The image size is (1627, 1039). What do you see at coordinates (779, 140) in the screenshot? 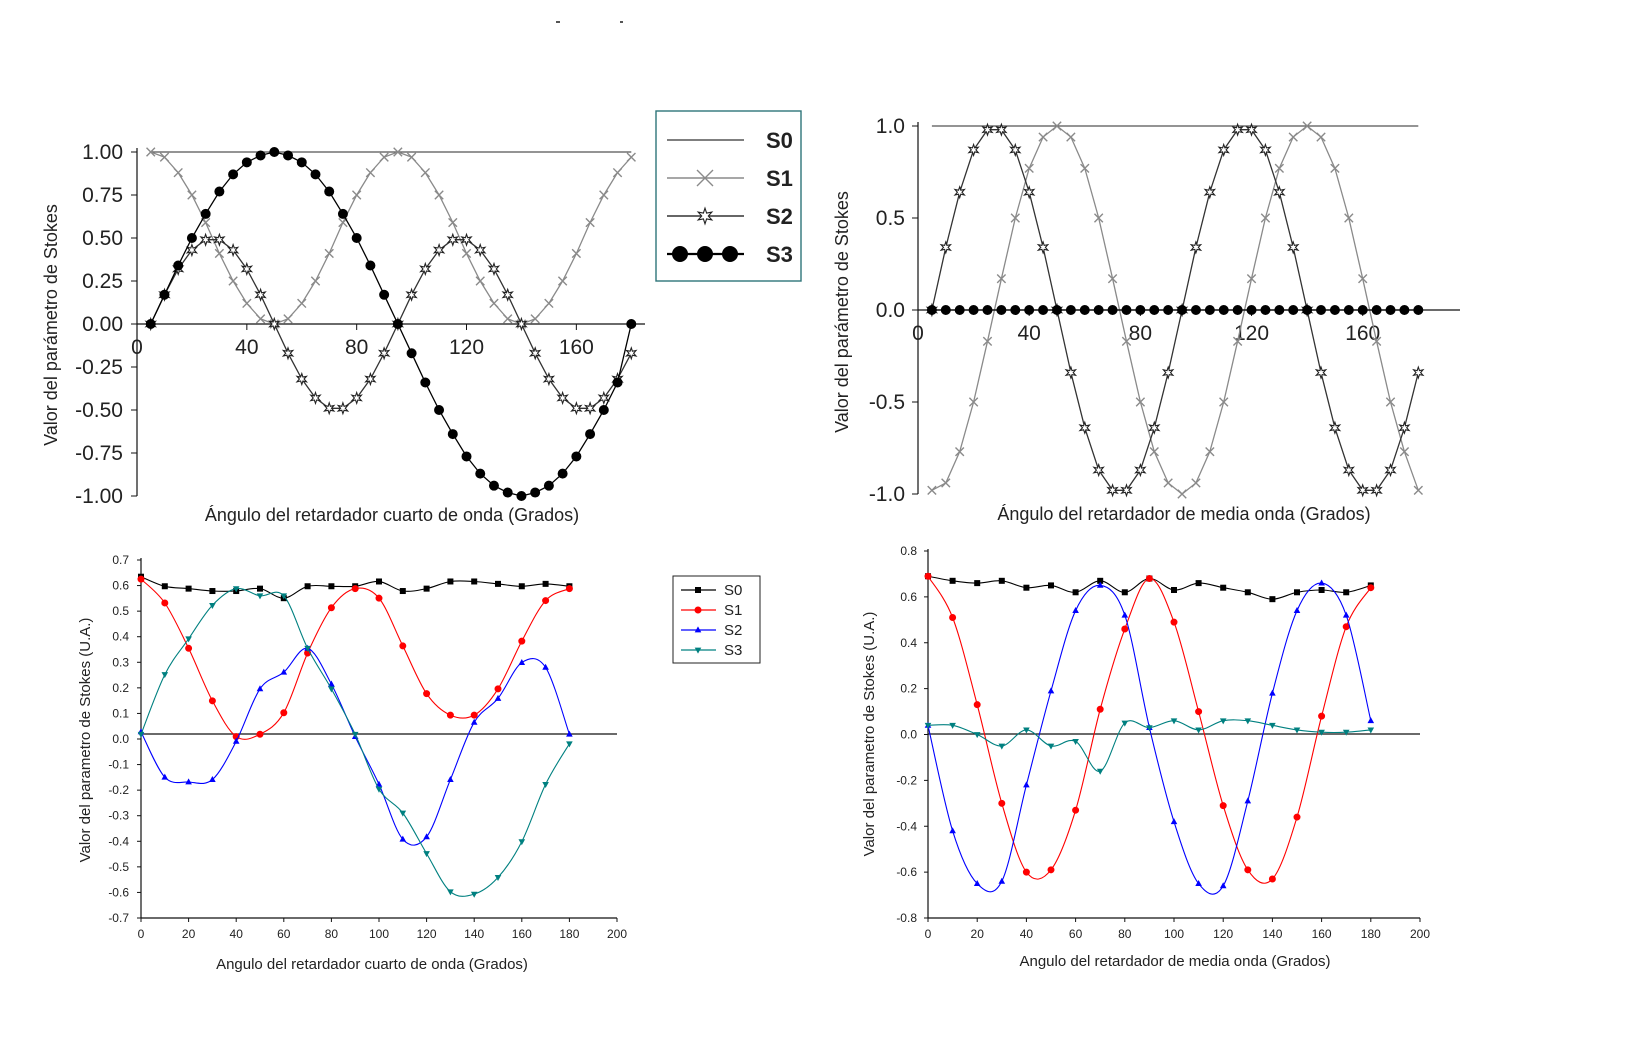
I see `legend-label: S0` at bounding box center [779, 140].